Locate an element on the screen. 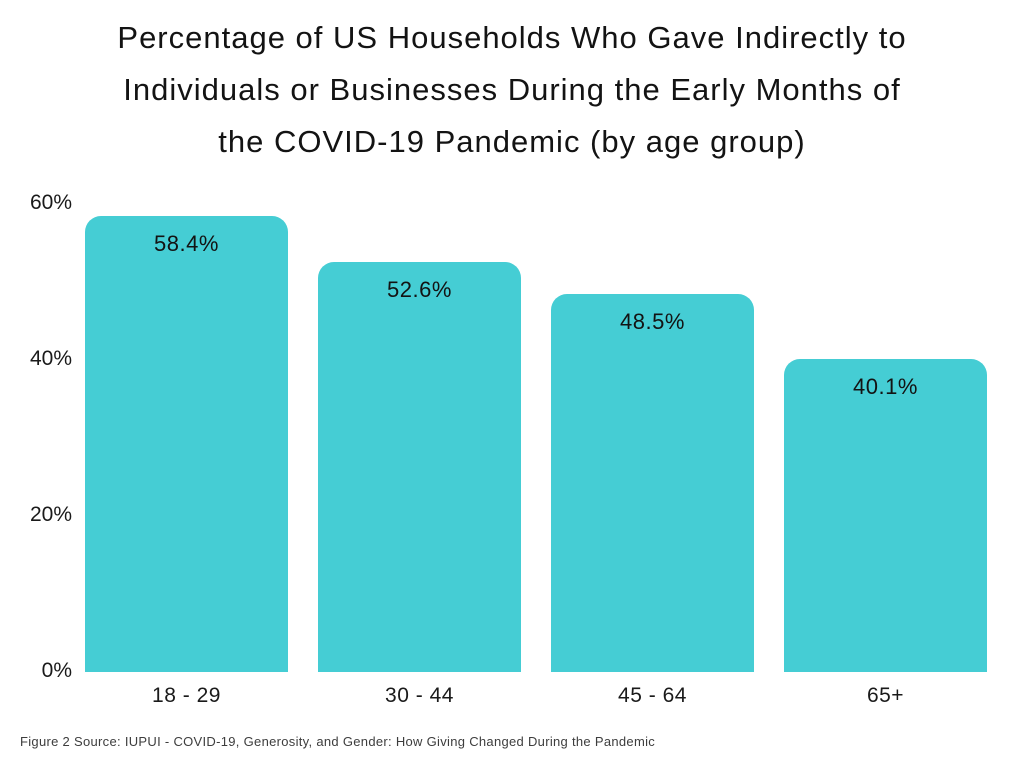 This screenshot has width=1024, height=768. bar-value-label: 52.6% is located at coordinates (419, 289).